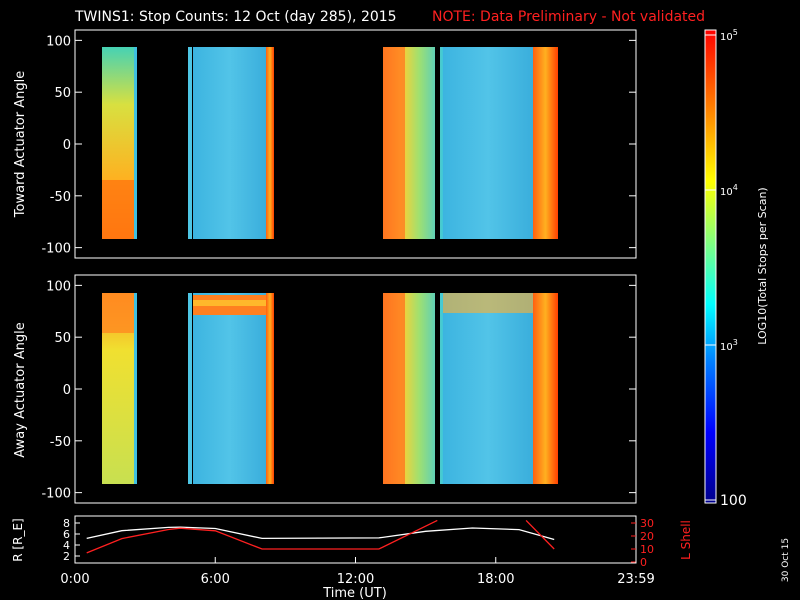  I want to click on toward-ylabel: Toward Actuator Angle, so click(20, 144).